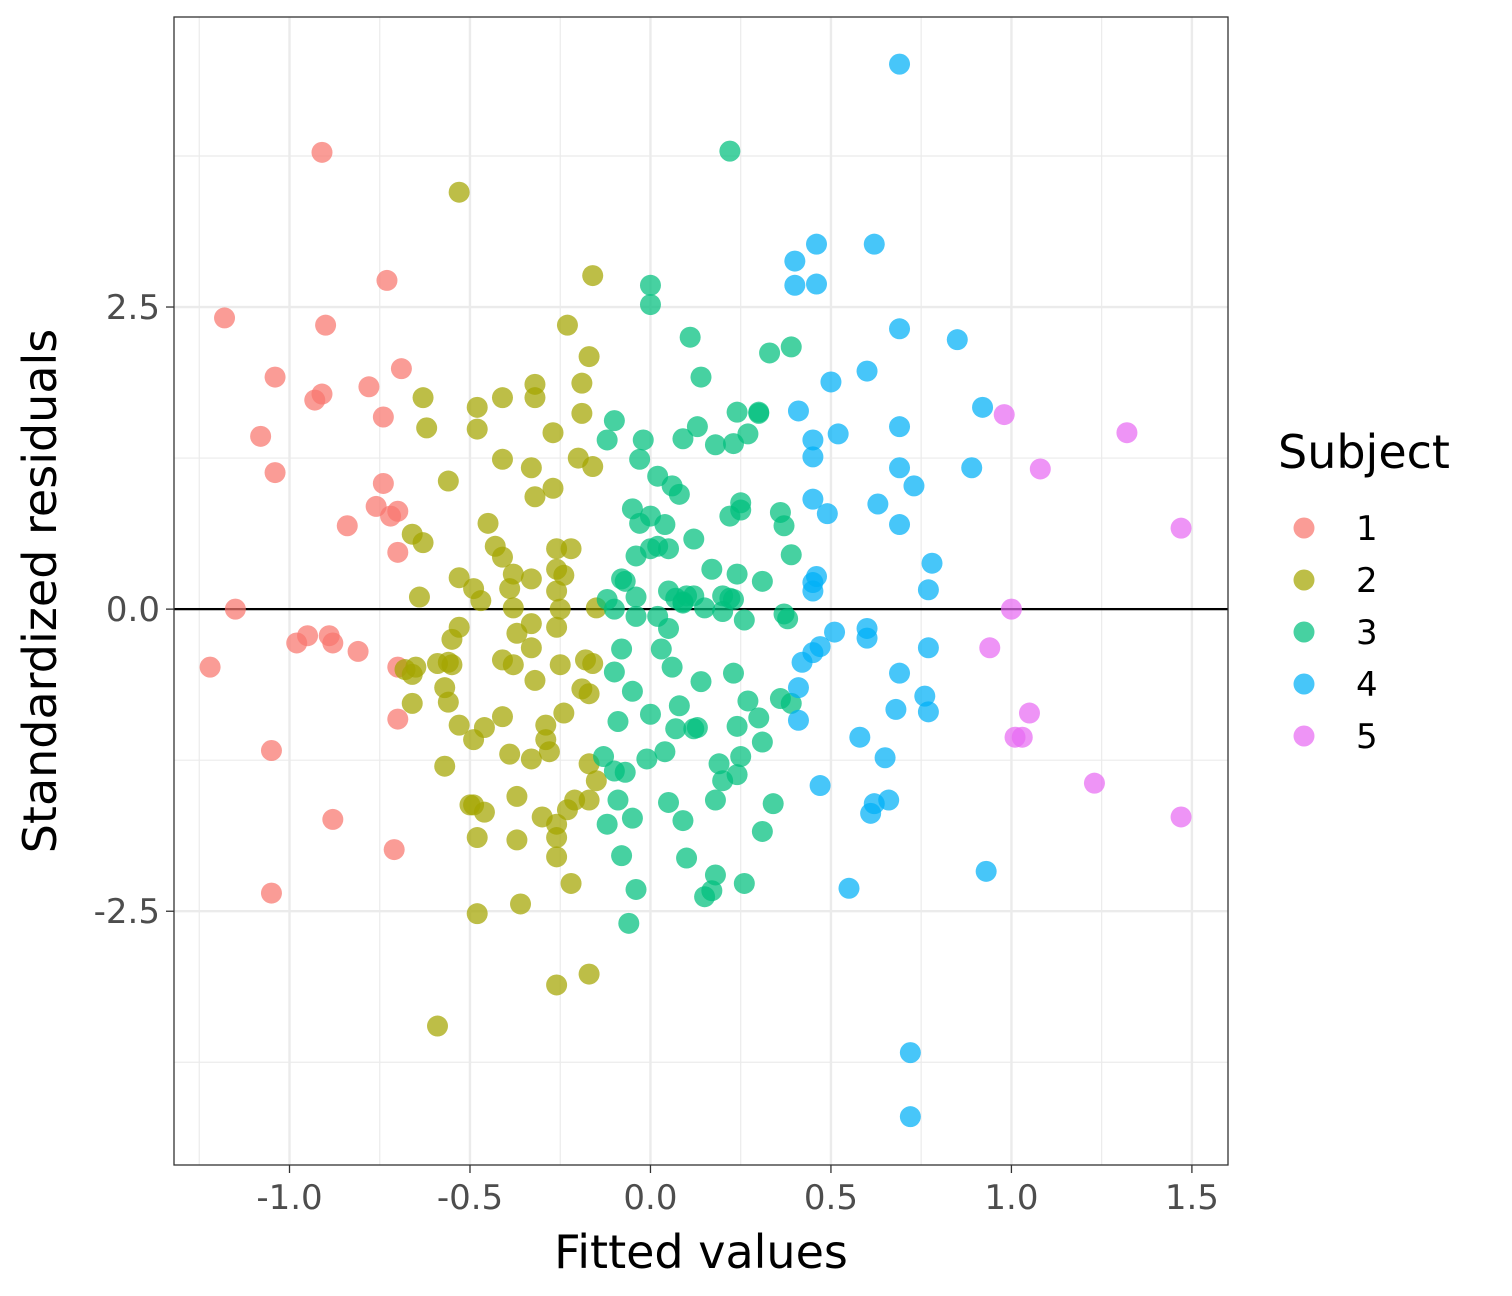 Image resolution: width=1512 pixels, height=1296 pixels. What do you see at coordinates (289, 1198) in the screenshot?
I see `x-tick-label: -1.0` at bounding box center [289, 1198].